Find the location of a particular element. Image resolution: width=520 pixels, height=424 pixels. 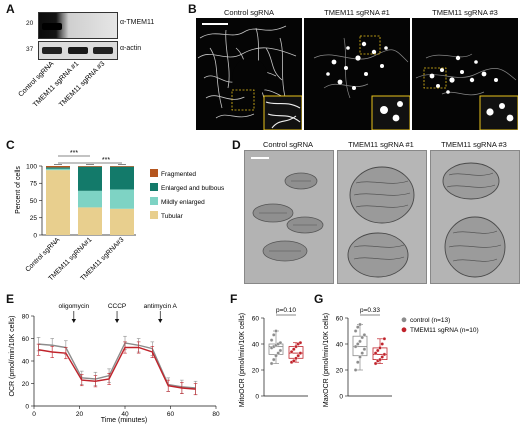

e-ytick-label: 60 is located at coordinates (26, 339).